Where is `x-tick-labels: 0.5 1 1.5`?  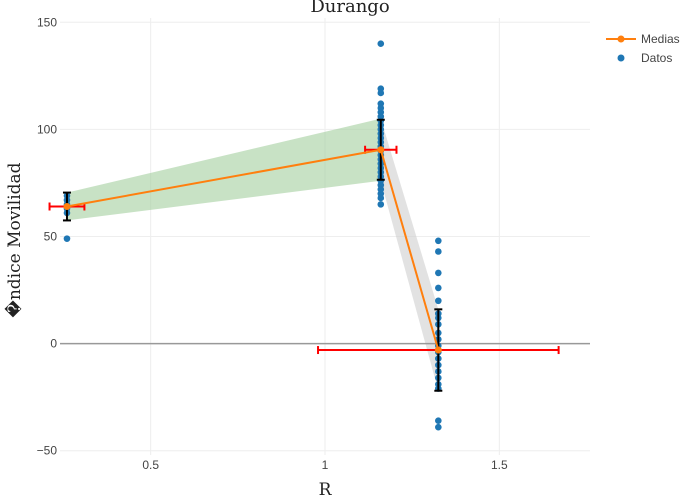
x-tick-labels: 0.5 1 1.5 is located at coordinates (325, 465).